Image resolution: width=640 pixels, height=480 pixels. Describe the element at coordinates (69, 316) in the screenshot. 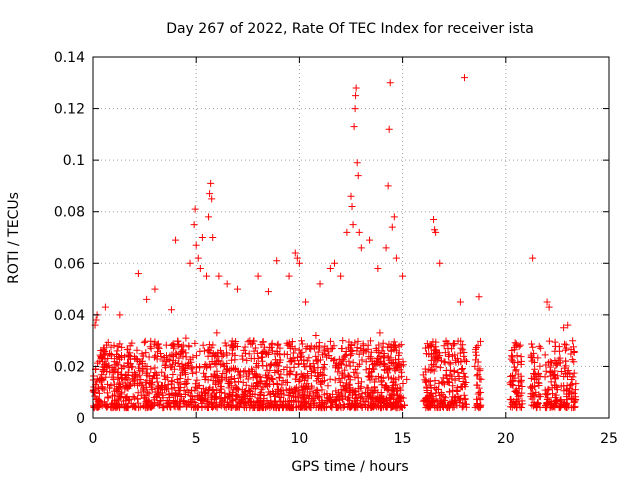

I see `y-tick-label: 0.04` at that location.